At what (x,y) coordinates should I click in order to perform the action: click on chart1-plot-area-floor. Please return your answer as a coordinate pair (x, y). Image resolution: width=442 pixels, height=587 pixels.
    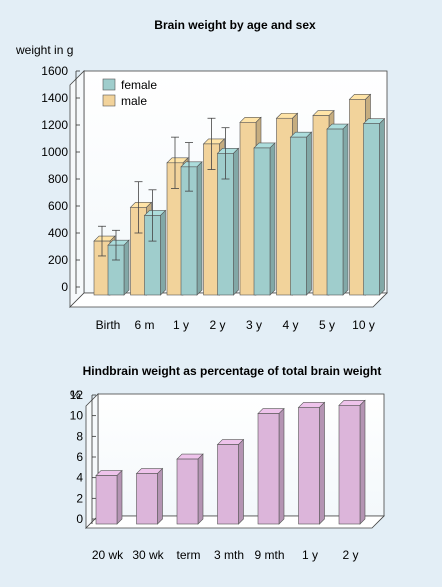
    Looking at the image, I should click on (228, 300).